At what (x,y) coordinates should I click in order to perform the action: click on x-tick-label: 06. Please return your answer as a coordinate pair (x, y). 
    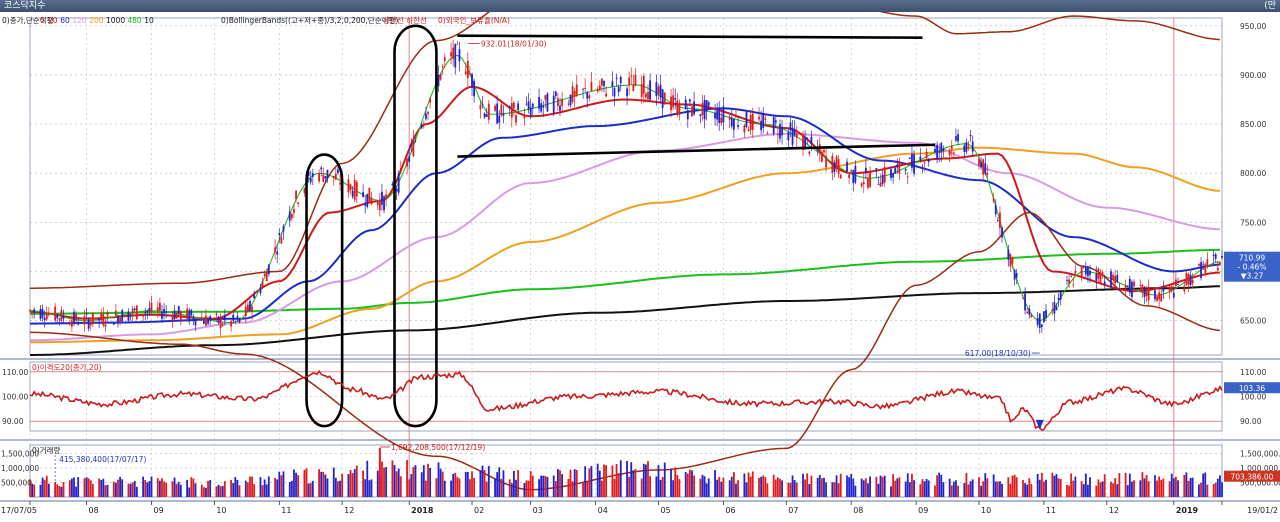
    Looking at the image, I should click on (730, 510).